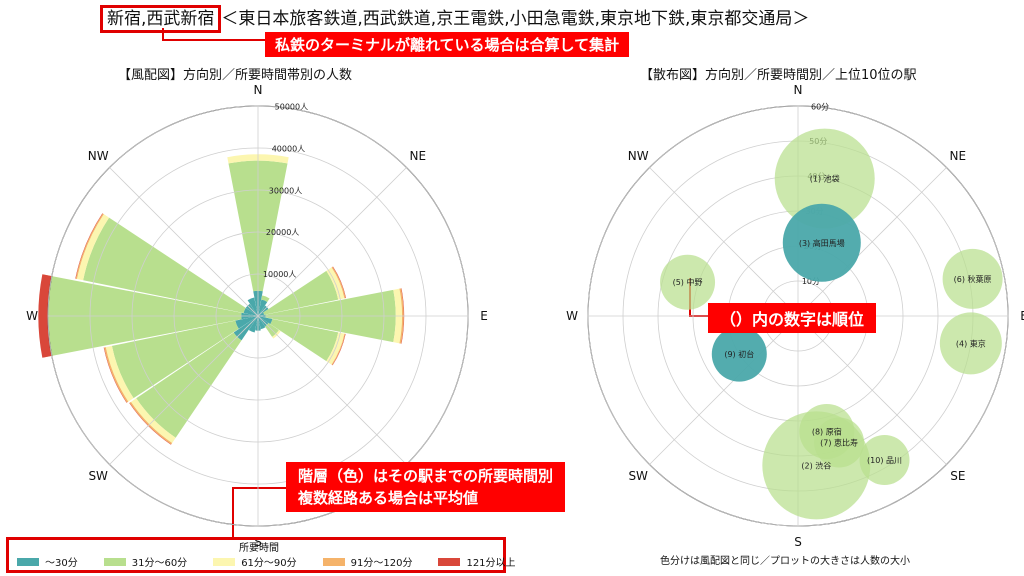 Image resolution: width=1024 pixels, height=576 pixels. What do you see at coordinates (426, 476) in the screenshot?
I see `color-callout-line1: 階層（色）はその駅までの所要時間別` at bounding box center [426, 476].